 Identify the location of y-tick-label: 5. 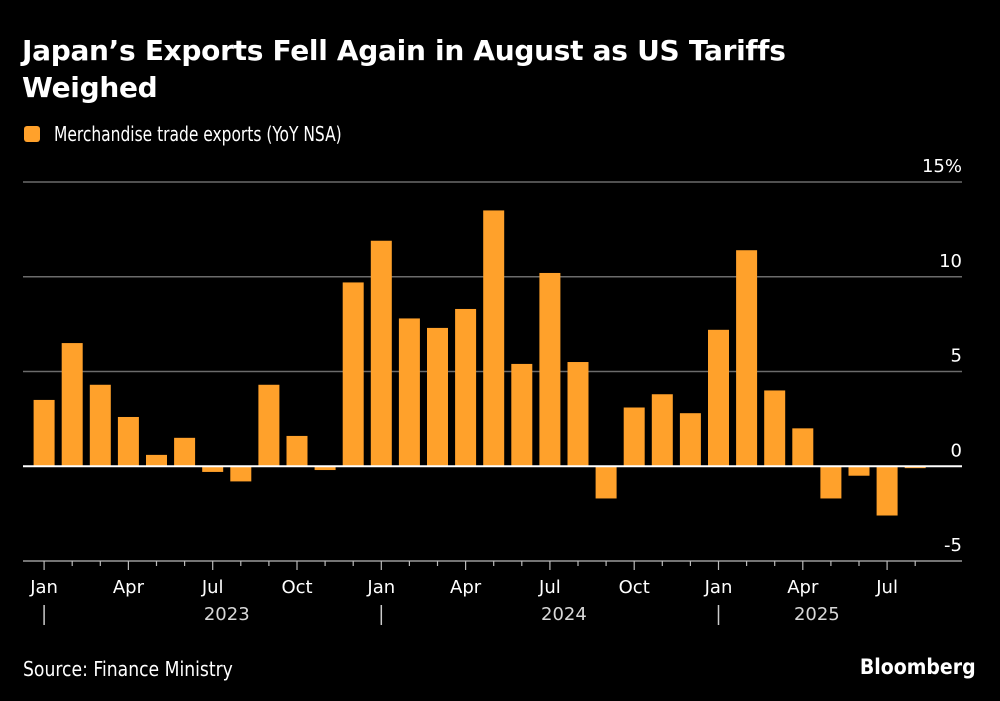
(956, 356).